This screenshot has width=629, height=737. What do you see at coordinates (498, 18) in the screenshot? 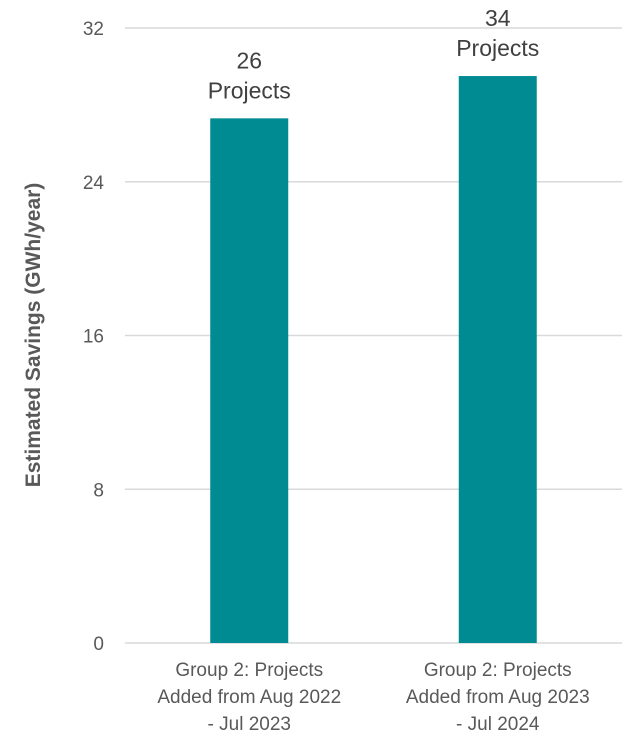
I see `data-label-line: 34` at bounding box center [498, 18].